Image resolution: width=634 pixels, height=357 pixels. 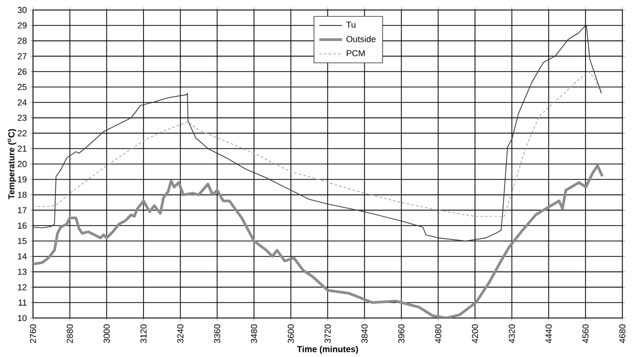 I want to click on y-tick-label: 22, so click(x=22, y=133).